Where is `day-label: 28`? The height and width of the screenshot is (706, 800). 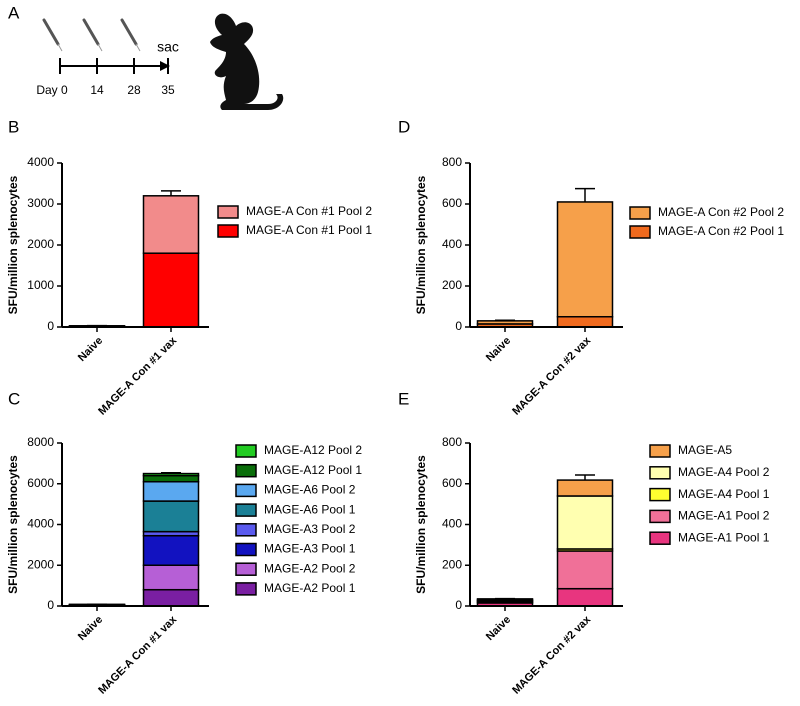
day-label: 28 is located at coordinates (134, 90).